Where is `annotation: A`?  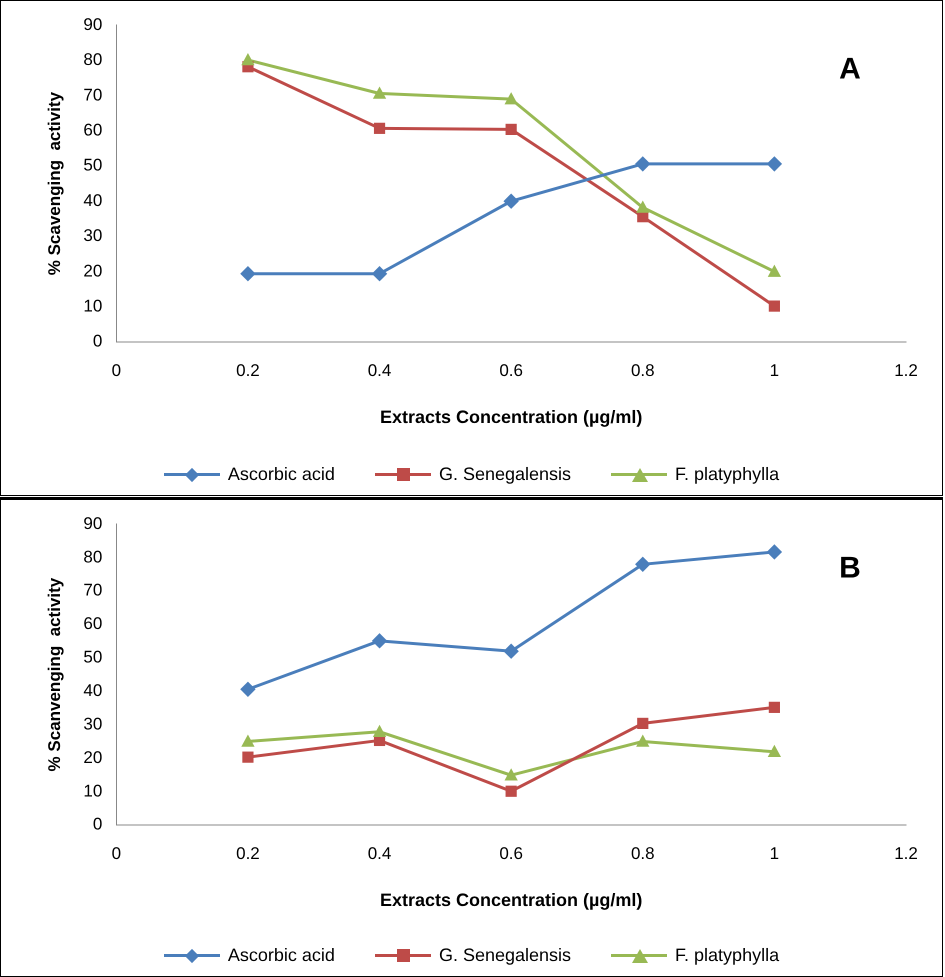
annotation: A is located at coordinates (850, 69).